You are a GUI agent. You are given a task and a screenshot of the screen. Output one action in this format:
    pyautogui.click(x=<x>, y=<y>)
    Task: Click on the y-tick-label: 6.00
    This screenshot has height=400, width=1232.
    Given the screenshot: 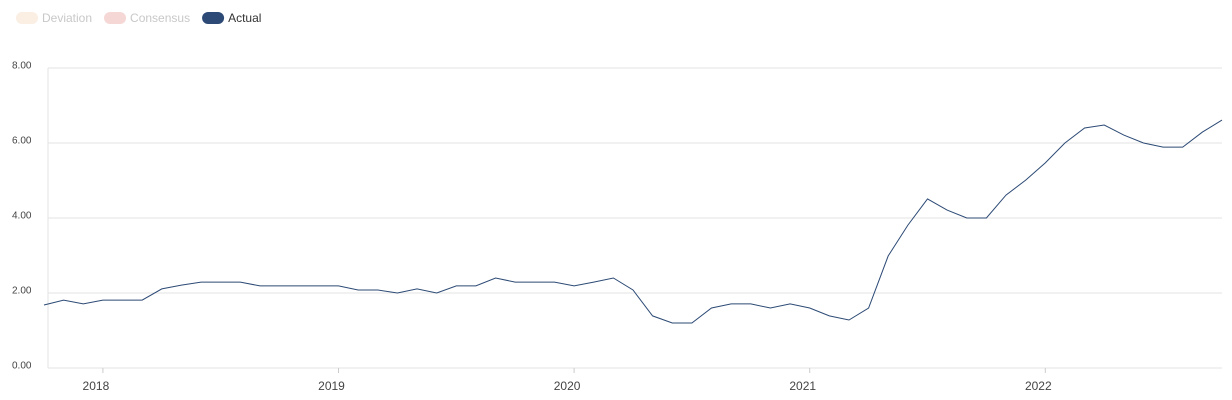 What is the action you would take?
    pyautogui.click(x=22, y=141)
    